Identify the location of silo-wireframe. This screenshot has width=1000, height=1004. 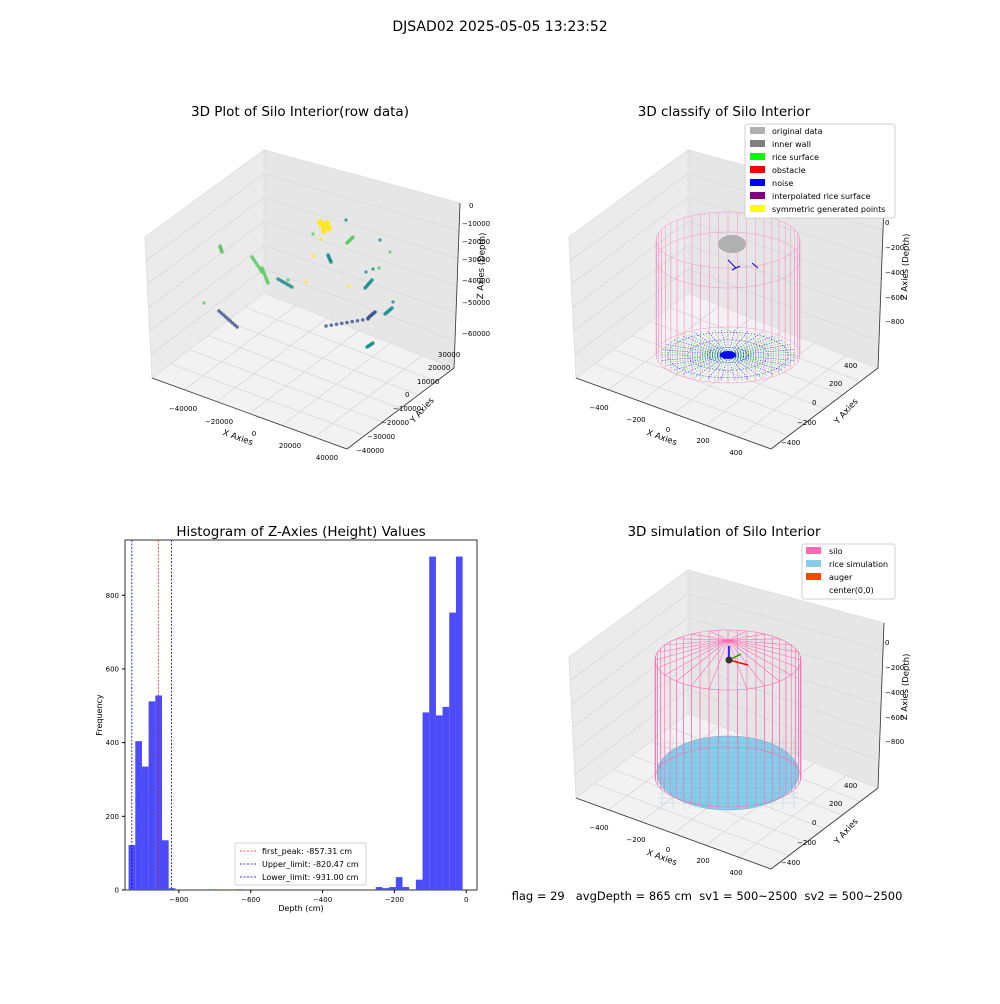
(728, 297).